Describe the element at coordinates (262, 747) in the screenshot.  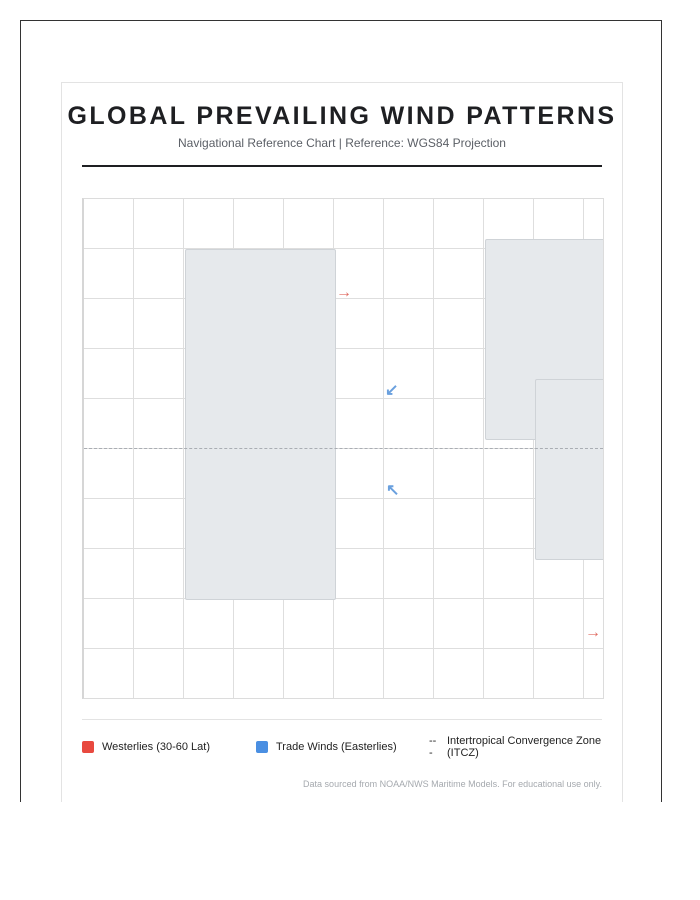
I see `trade-winds-swatch-icon` at that location.